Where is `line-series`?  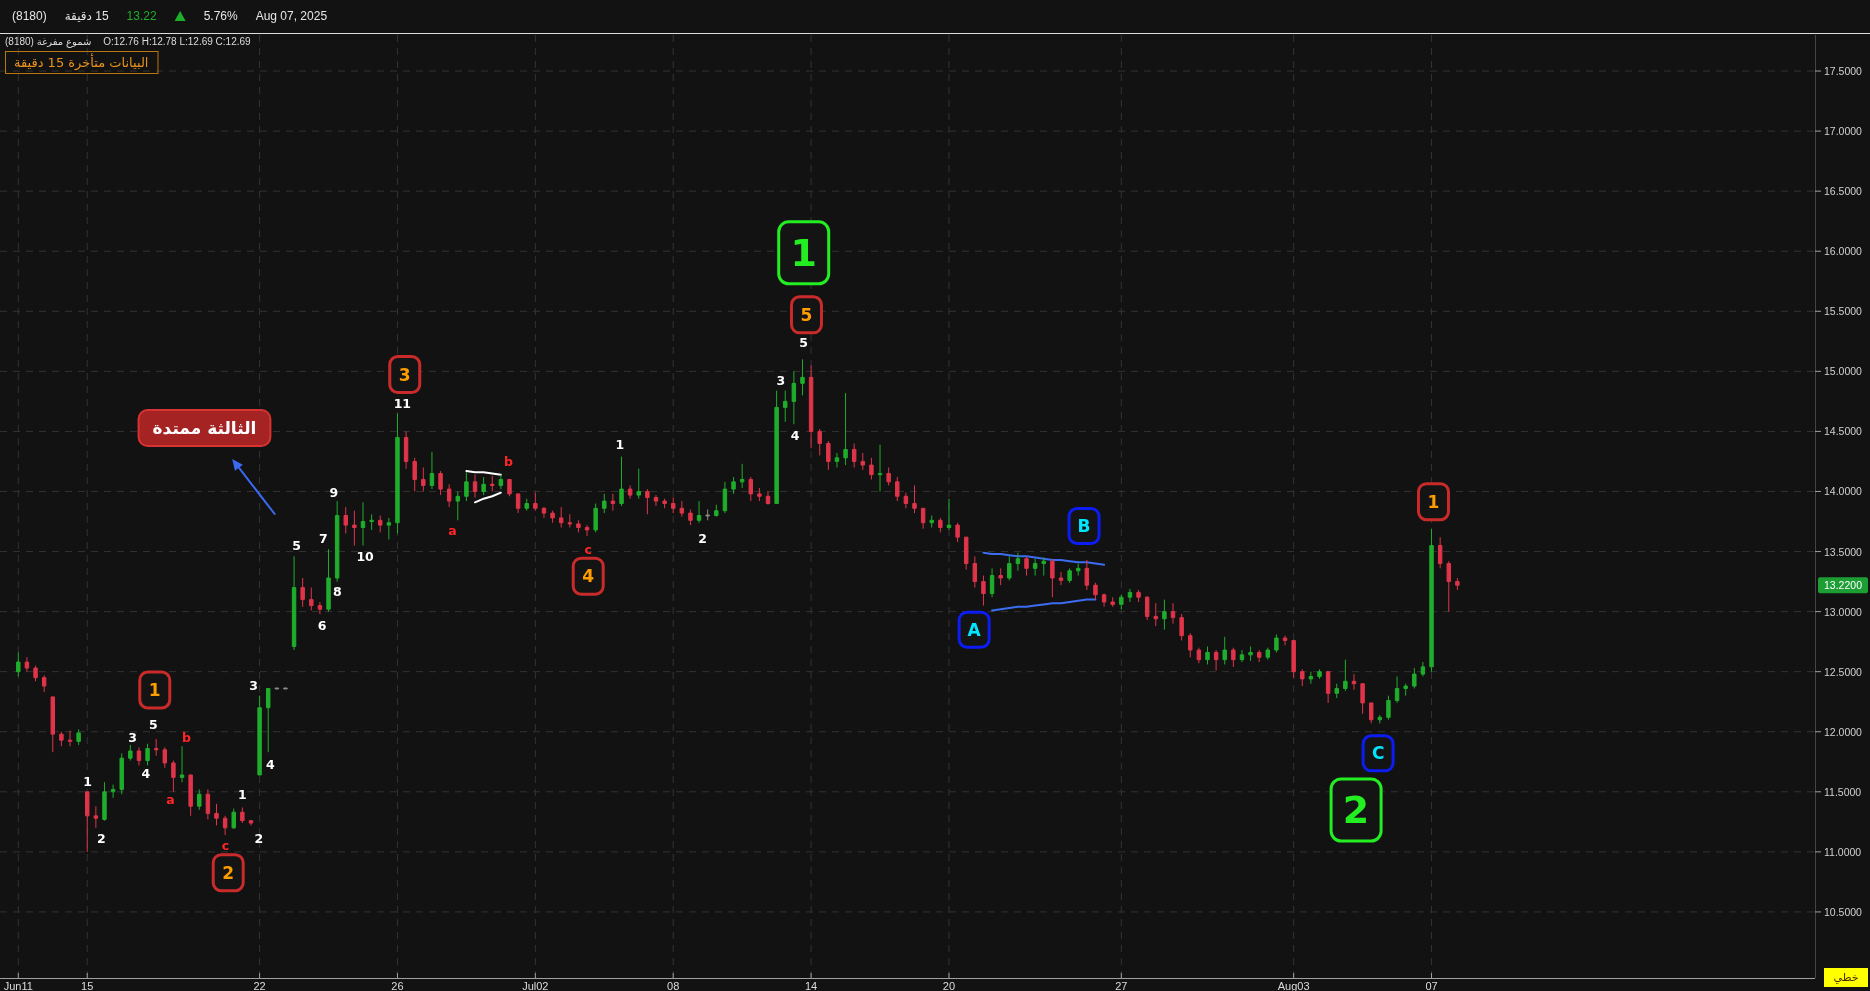 line-series is located at coordinates (1044, 558).